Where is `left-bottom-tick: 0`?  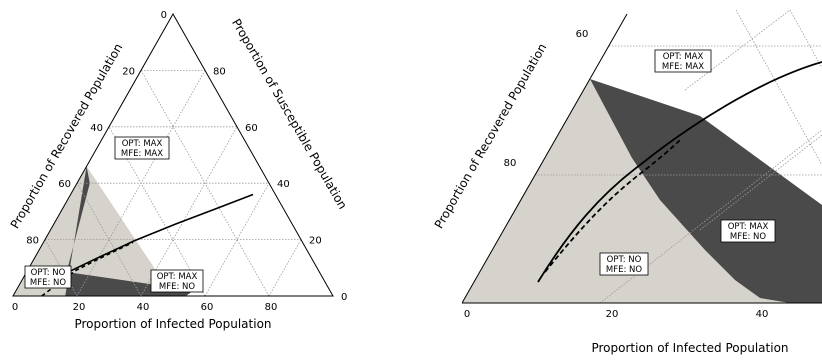
left-bottom-tick: 0 is located at coordinates (15, 307).